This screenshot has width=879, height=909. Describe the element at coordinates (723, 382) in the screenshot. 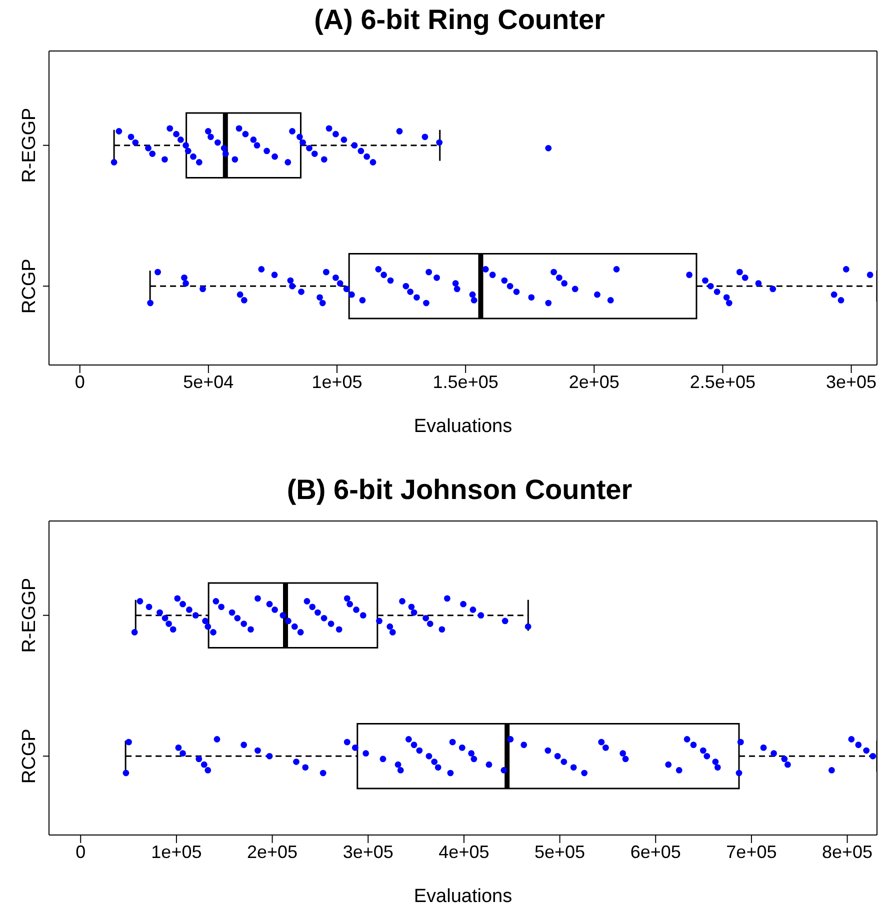

I see `x-tick-label: 2.5e+05` at that location.